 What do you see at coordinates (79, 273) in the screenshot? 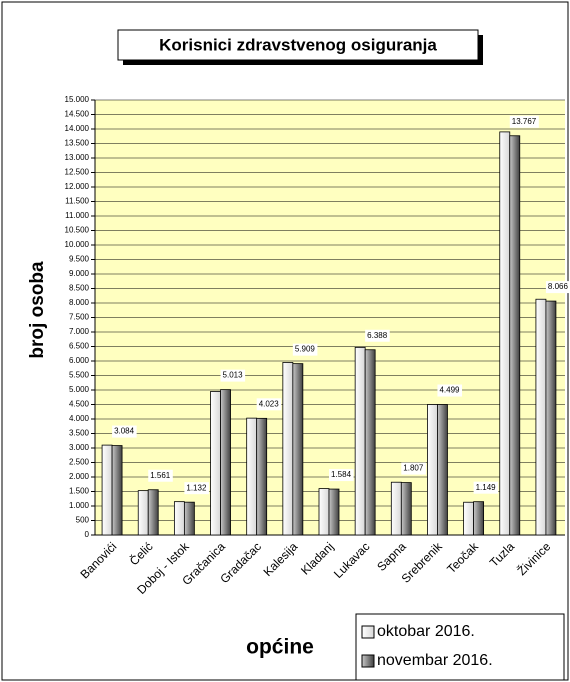
I see `y-tick-label: 9.000` at bounding box center [79, 273].